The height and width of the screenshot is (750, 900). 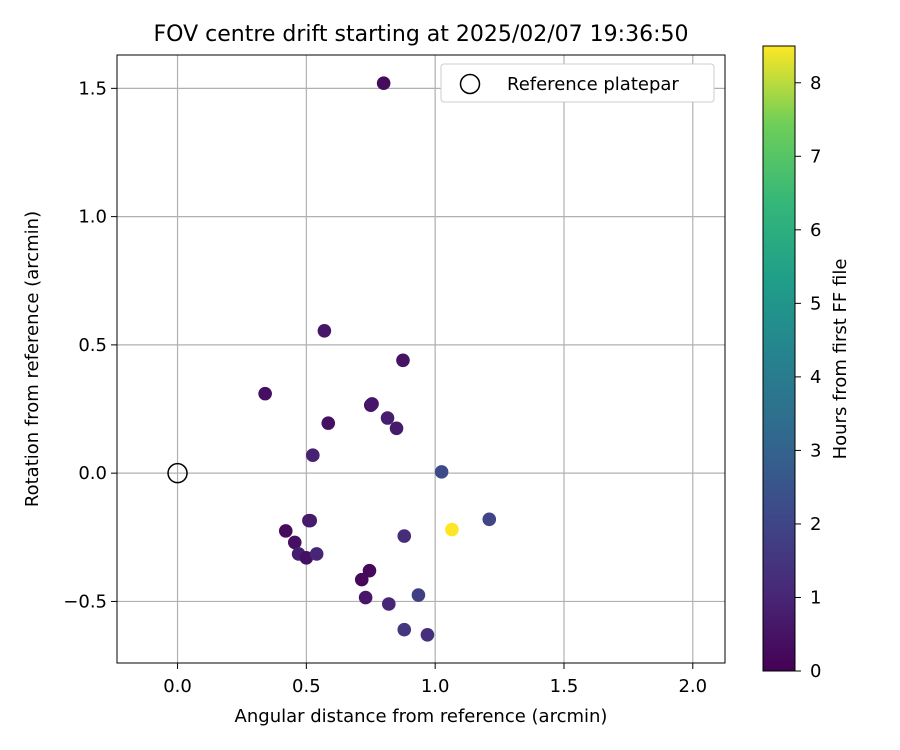 I want to click on colorbar-tick-label: 1, so click(x=815, y=597).